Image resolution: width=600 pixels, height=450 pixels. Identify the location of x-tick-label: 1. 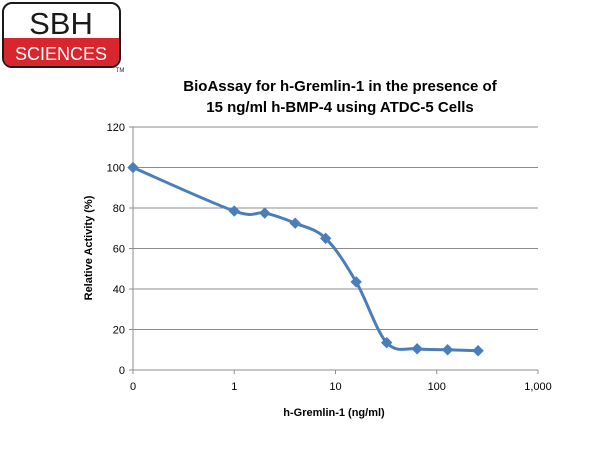
(234, 387).